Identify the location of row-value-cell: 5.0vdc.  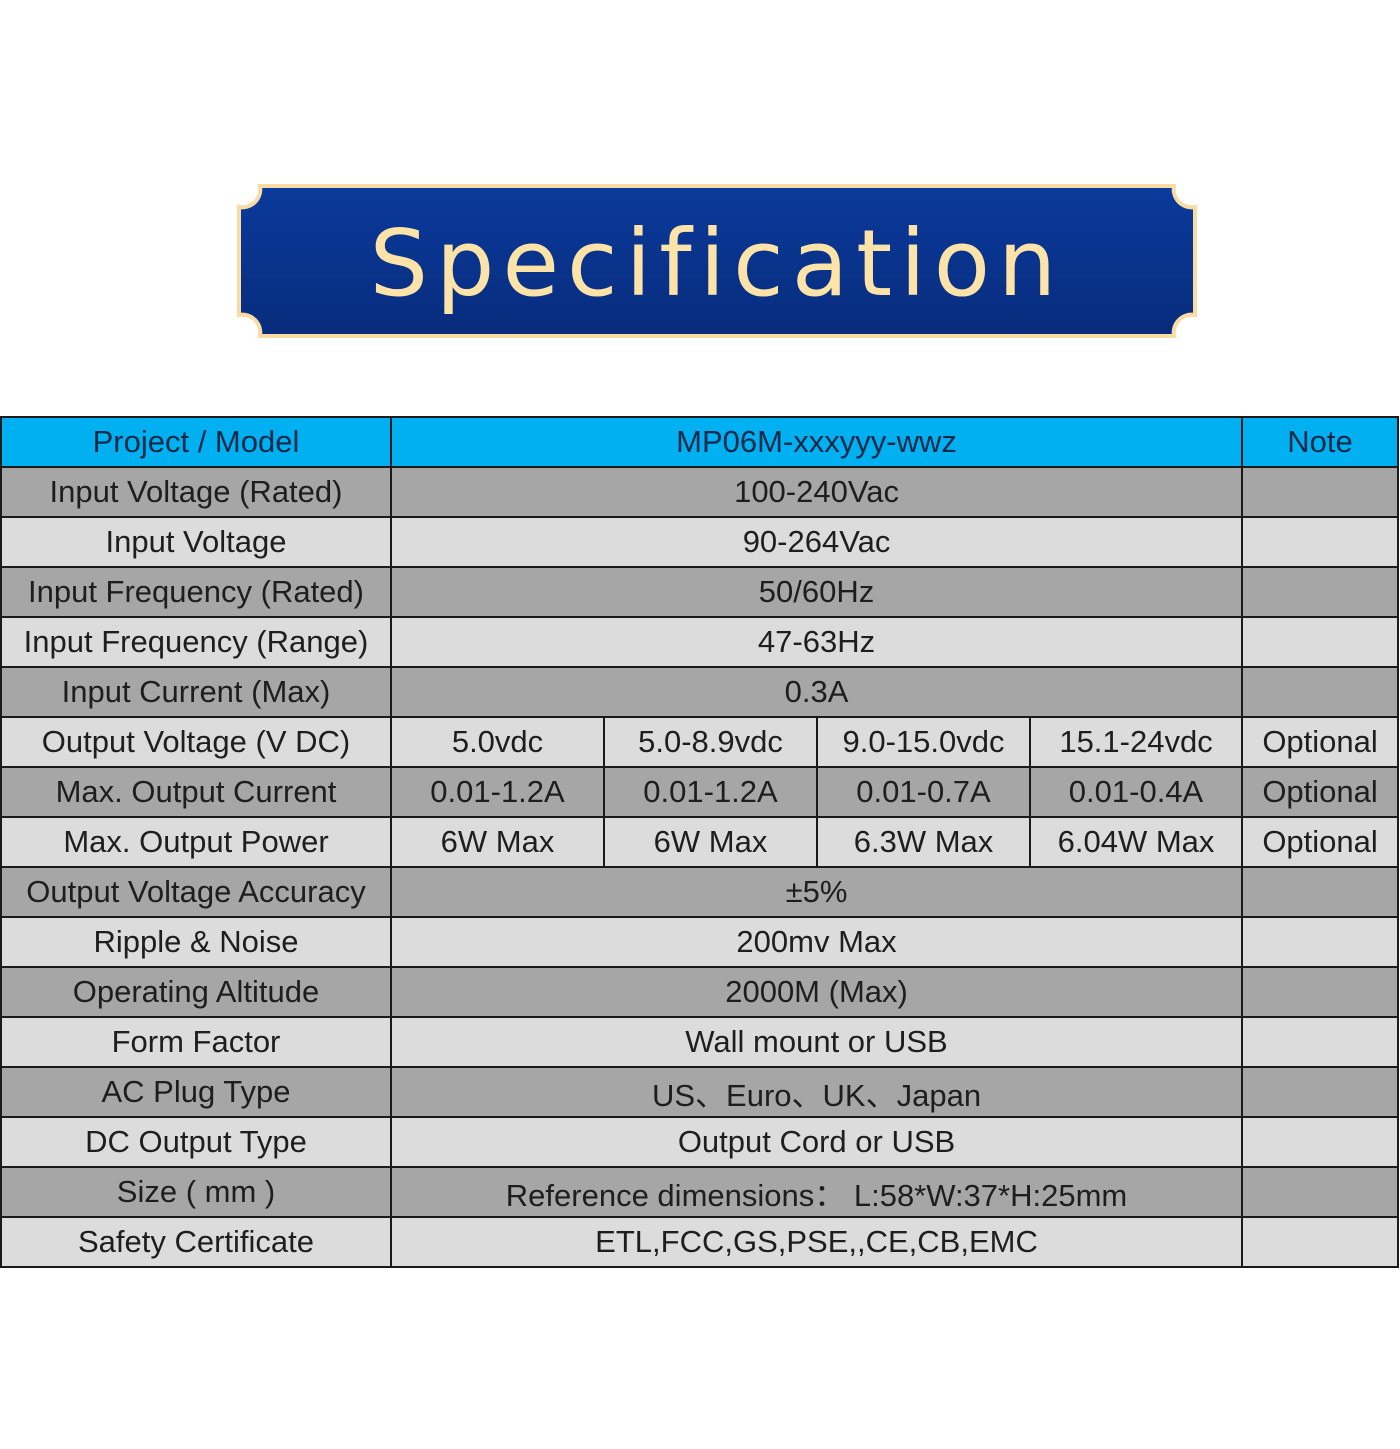
(497, 742).